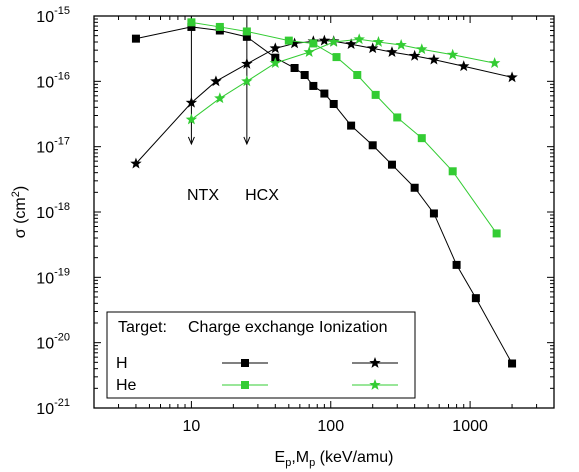  I want to click on svg-text: Ep,Mp (keV/amu), so click(334, 459).